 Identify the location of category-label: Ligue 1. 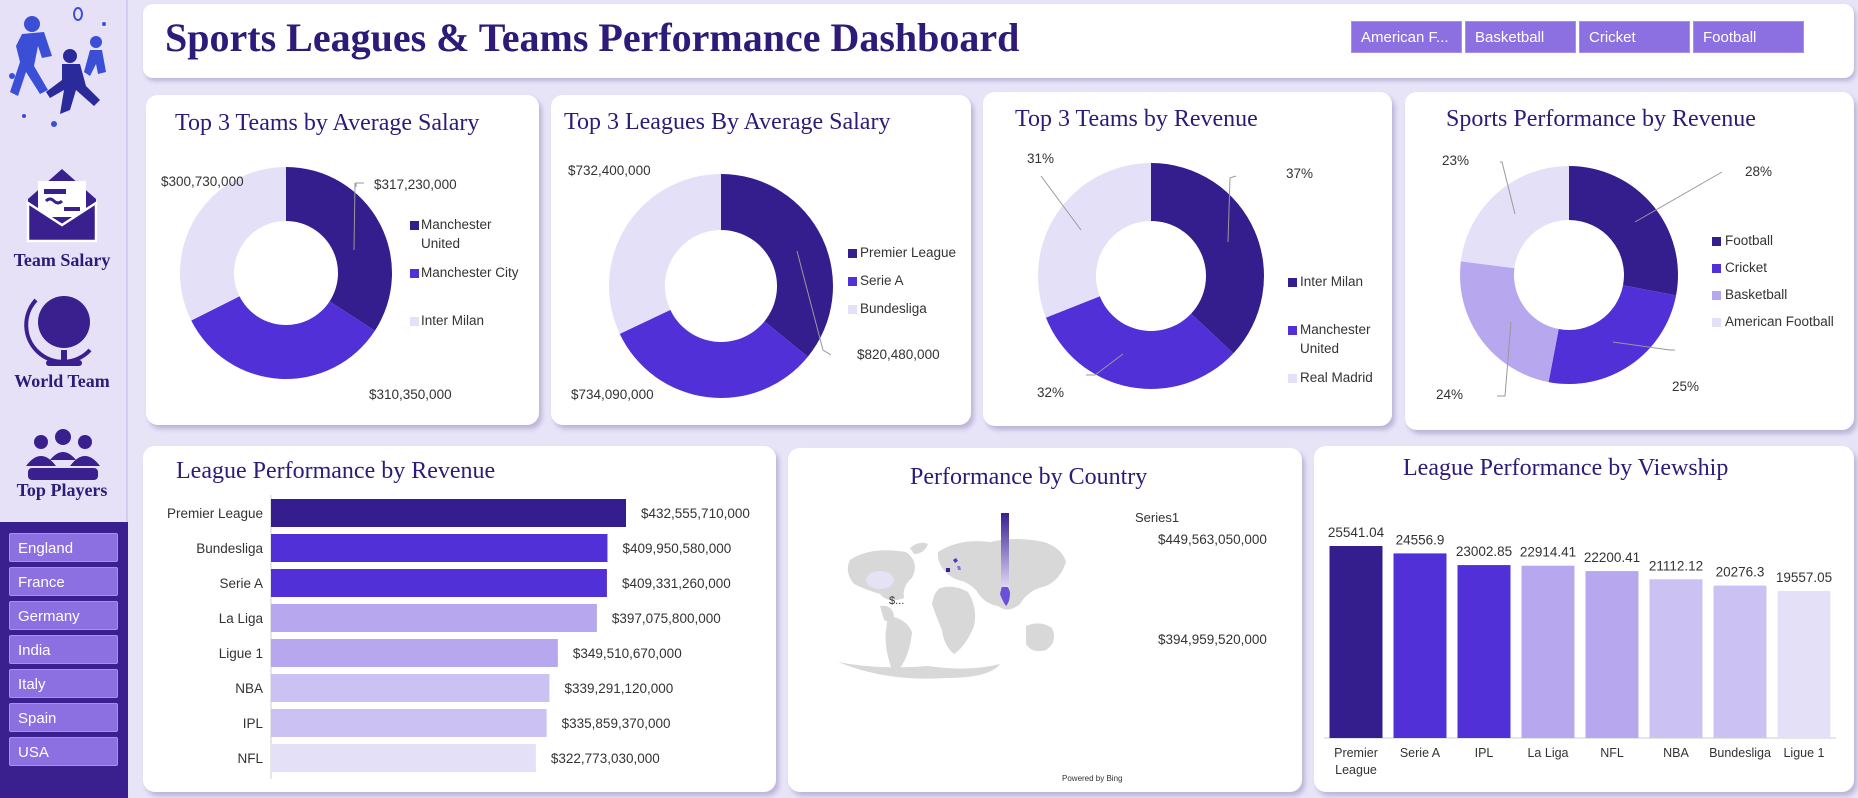
(241, 653).